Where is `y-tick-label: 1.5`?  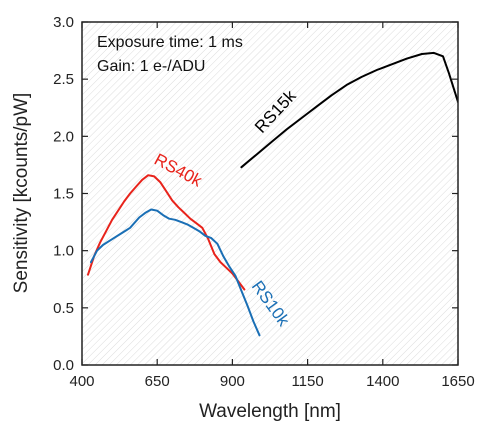
y-tick-label: 1.5 is located at coordinates (63, 194).